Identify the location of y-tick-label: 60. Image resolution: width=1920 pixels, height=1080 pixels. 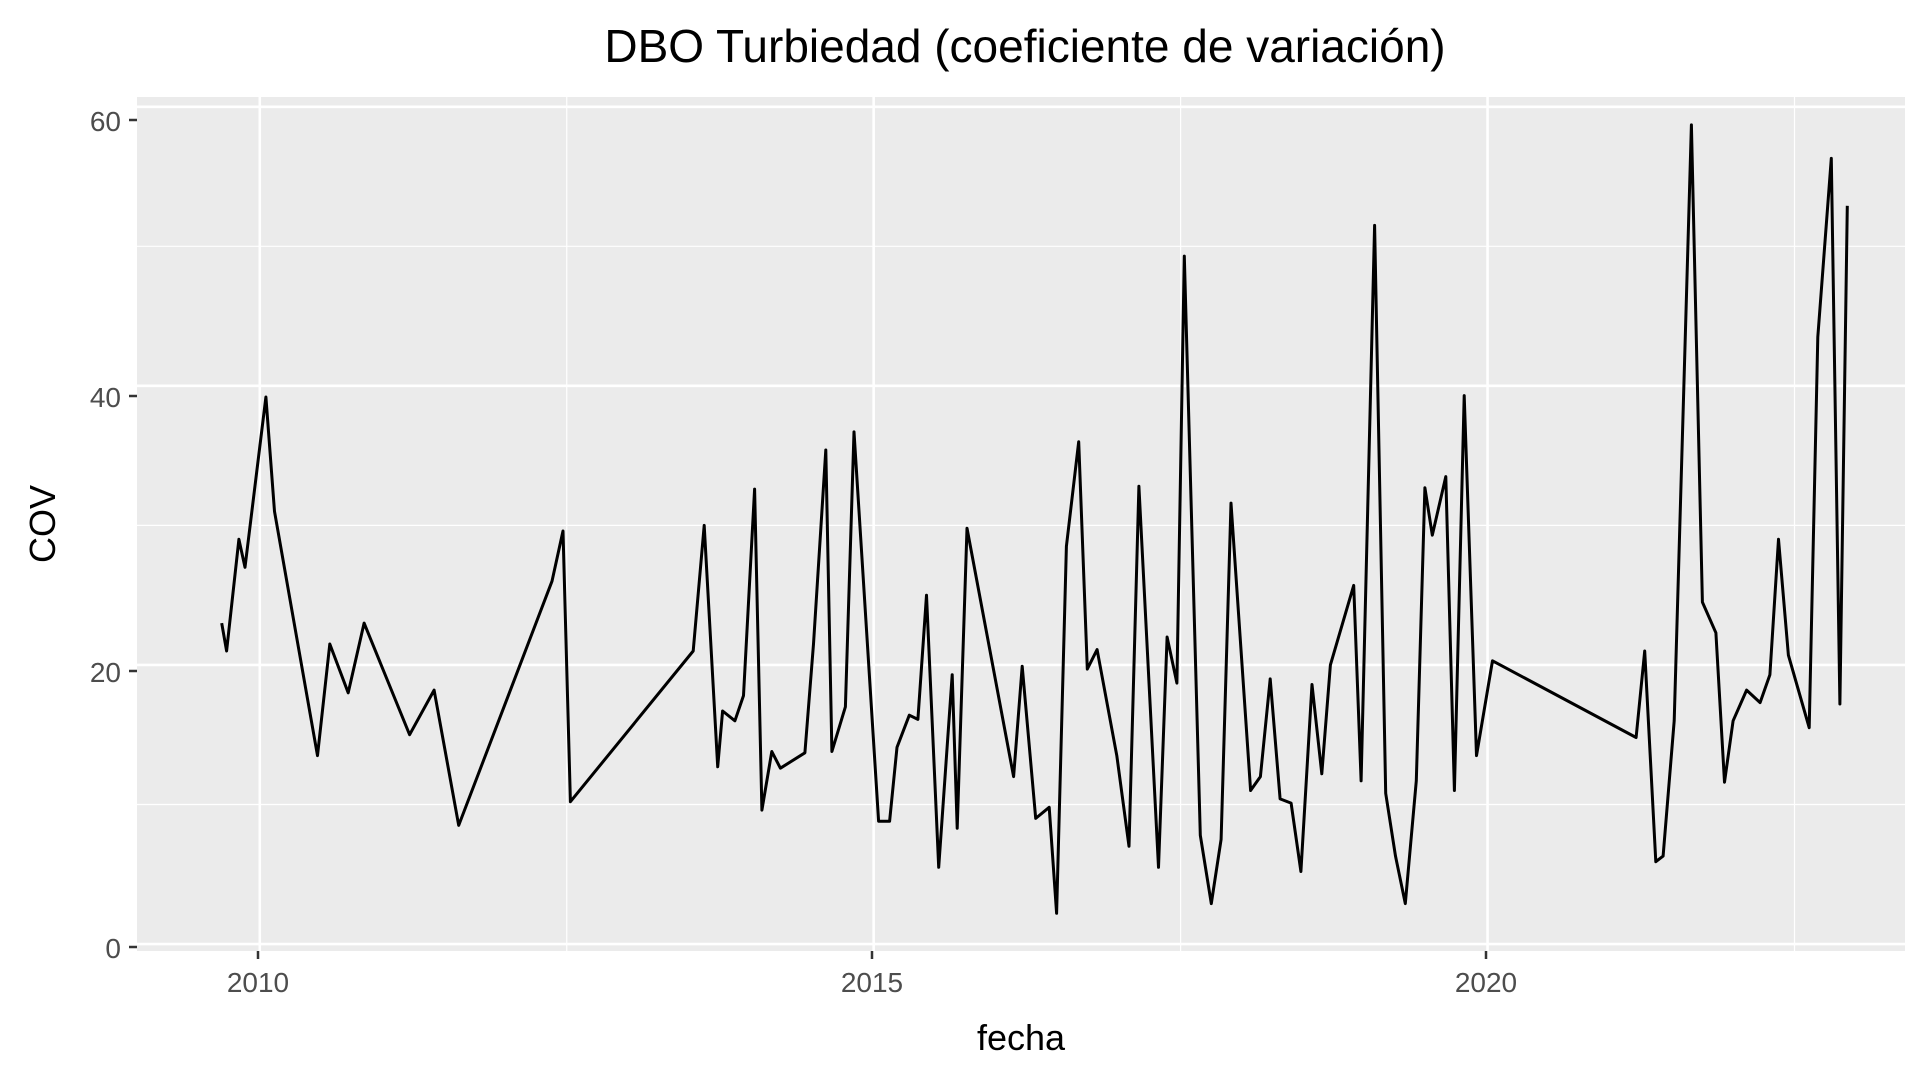
(105, 121).